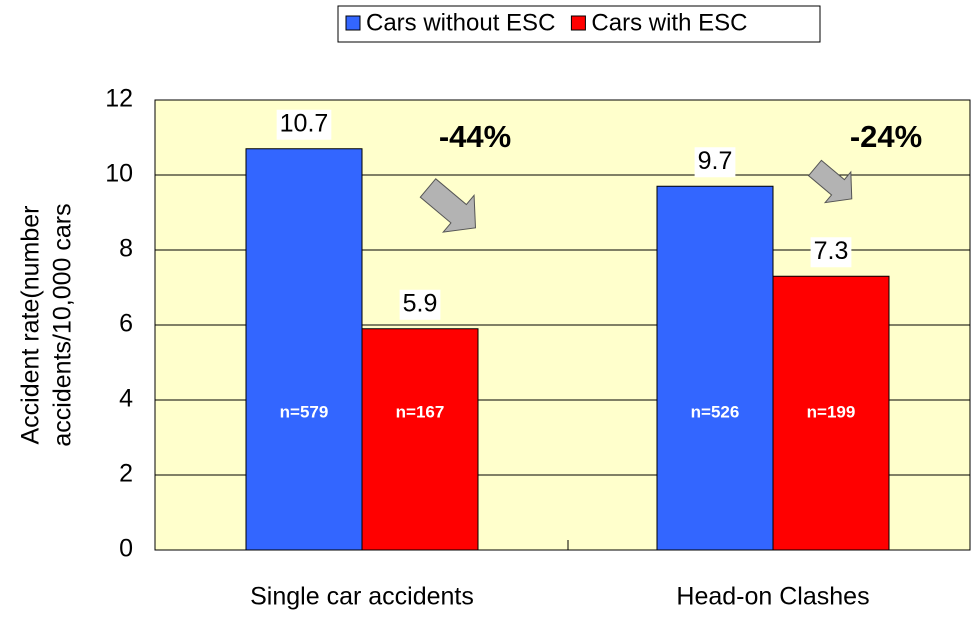 This screenshot has height=620, width=971. Describe the element at coordinates (460, 22) in the screenshot. I see `legend-label: Cars without ESC` at that location.